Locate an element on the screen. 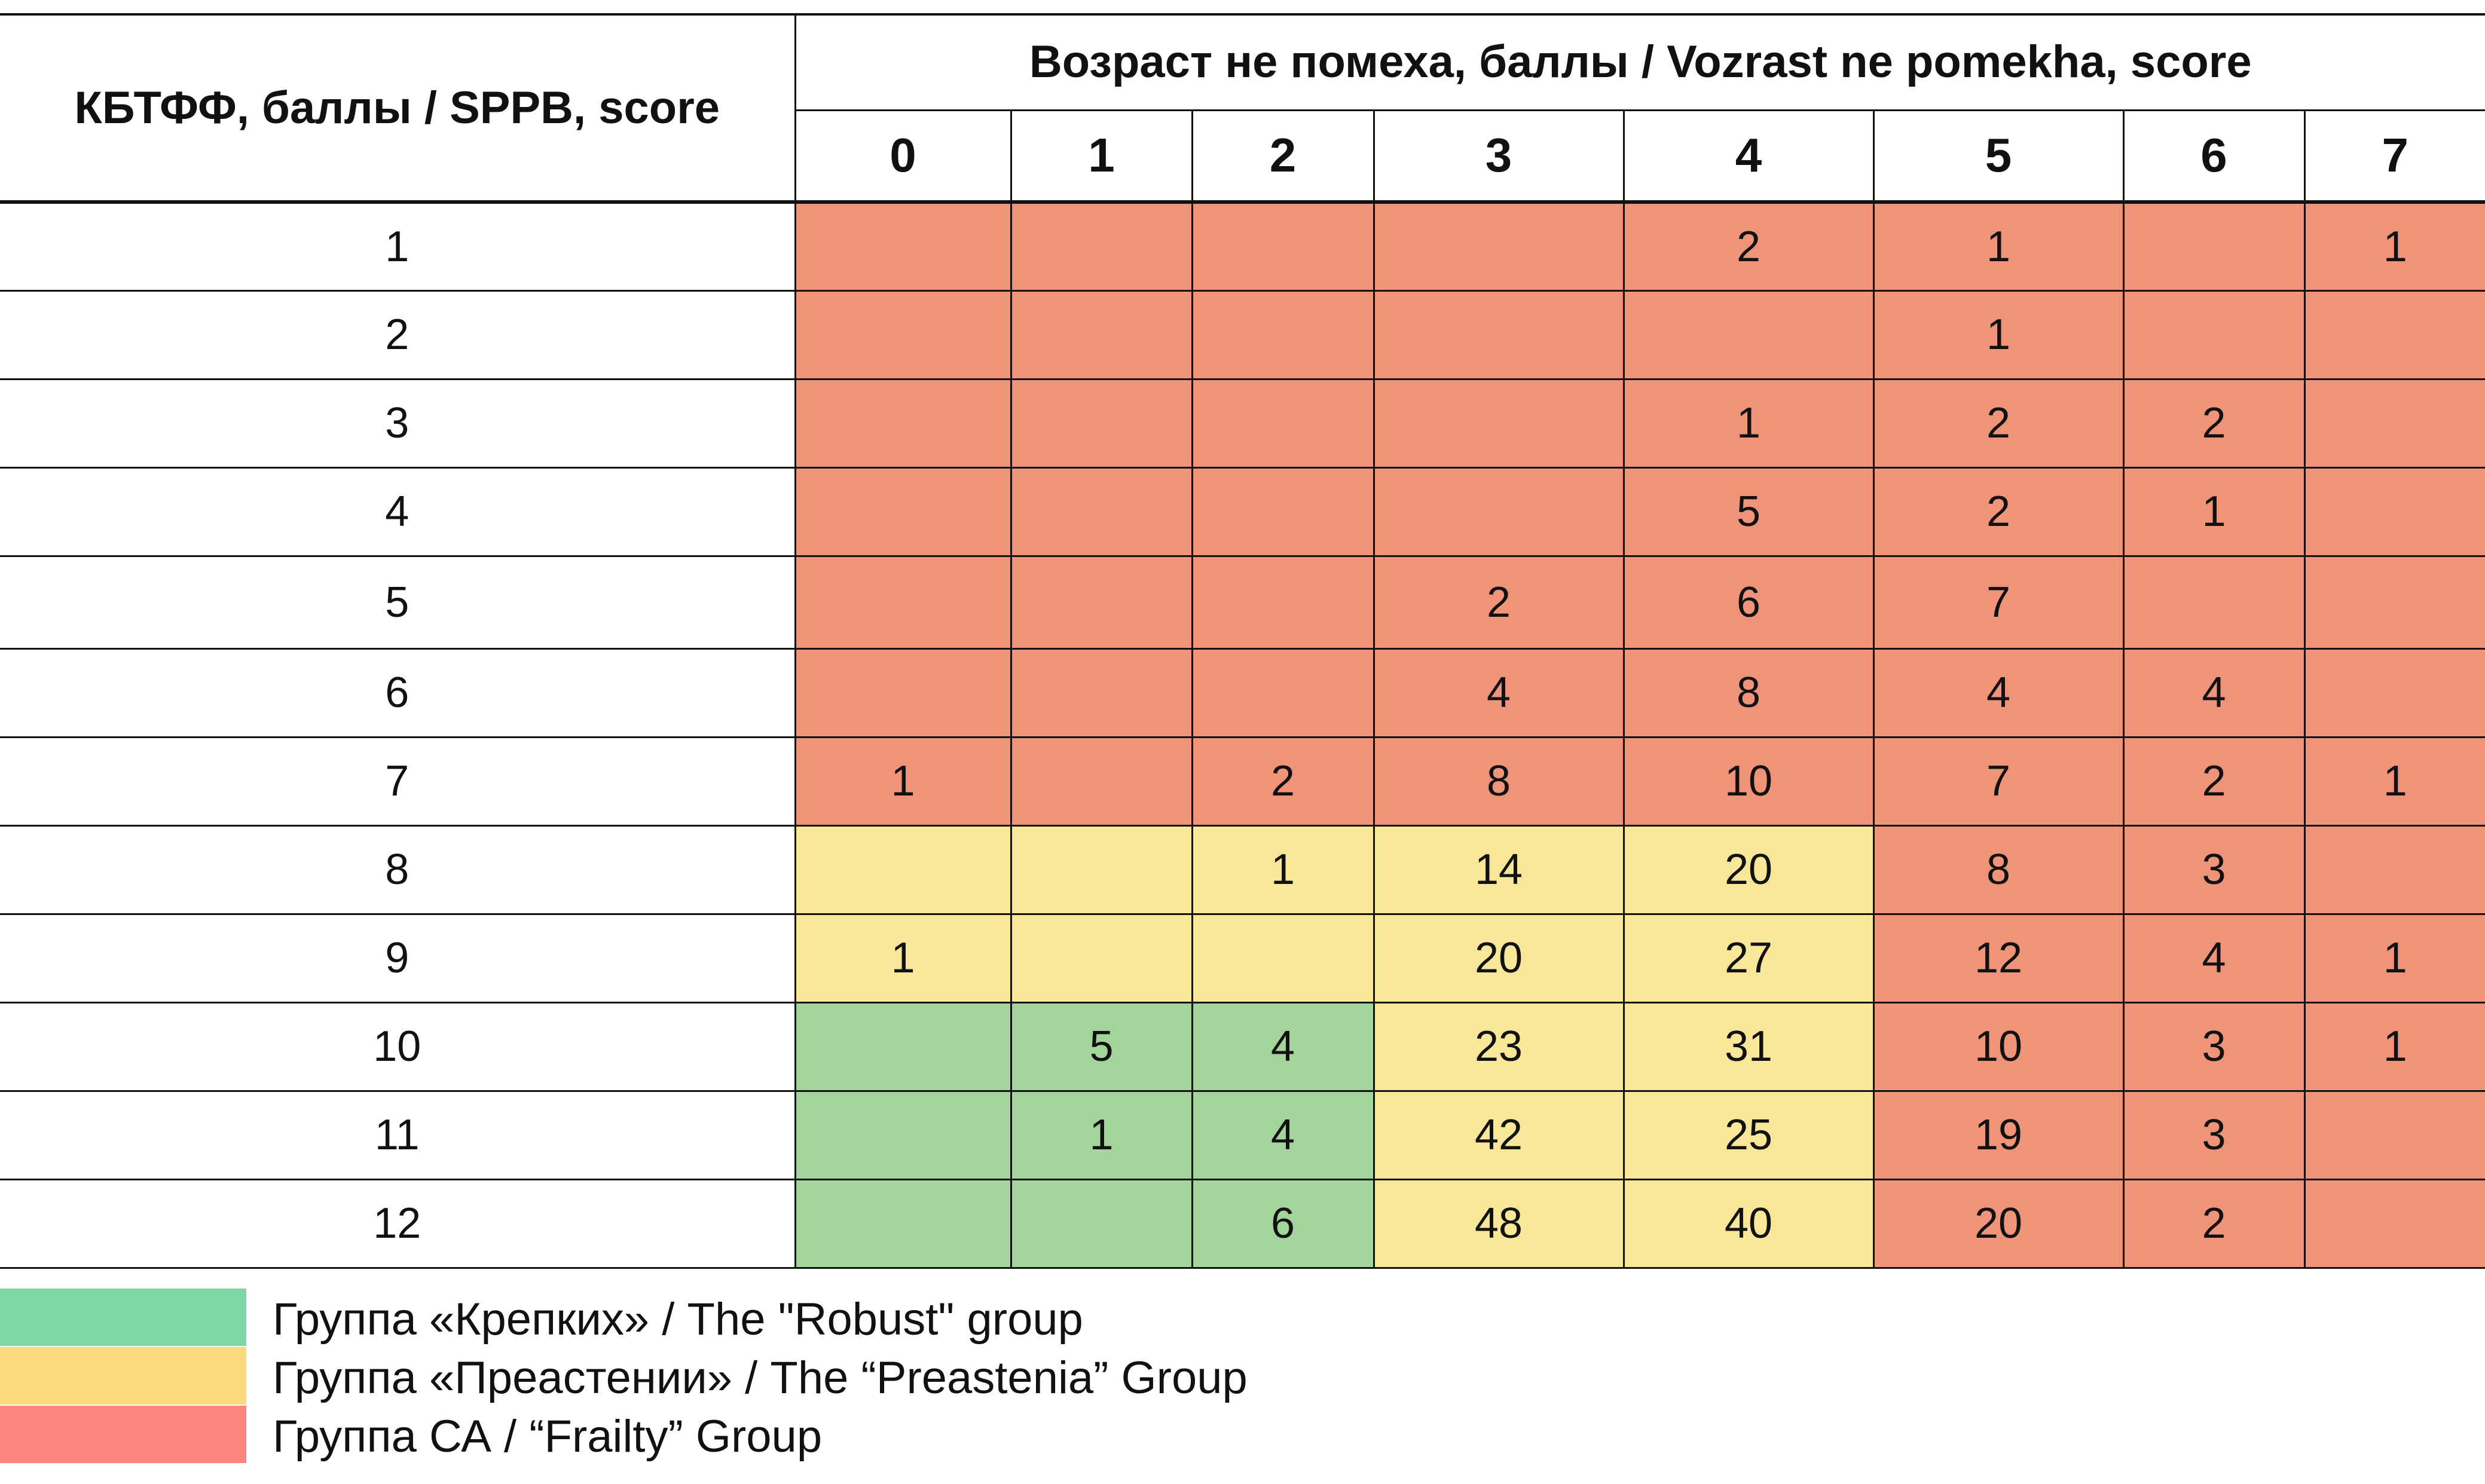 The image size is (2485, 1484). count-cell: 10 is located at coordinates (1999, 1046).